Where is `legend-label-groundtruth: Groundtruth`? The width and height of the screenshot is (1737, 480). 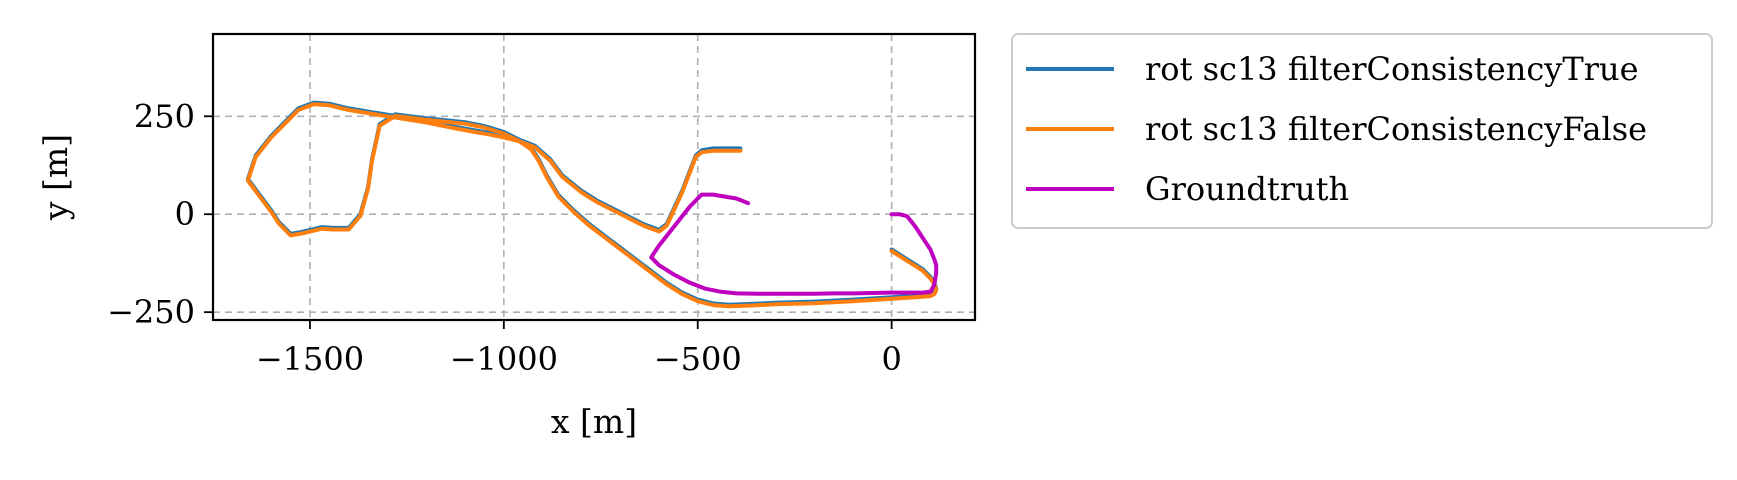 legend-label-groundtruth: Groundtruth is located at coordinates (1247, 189).